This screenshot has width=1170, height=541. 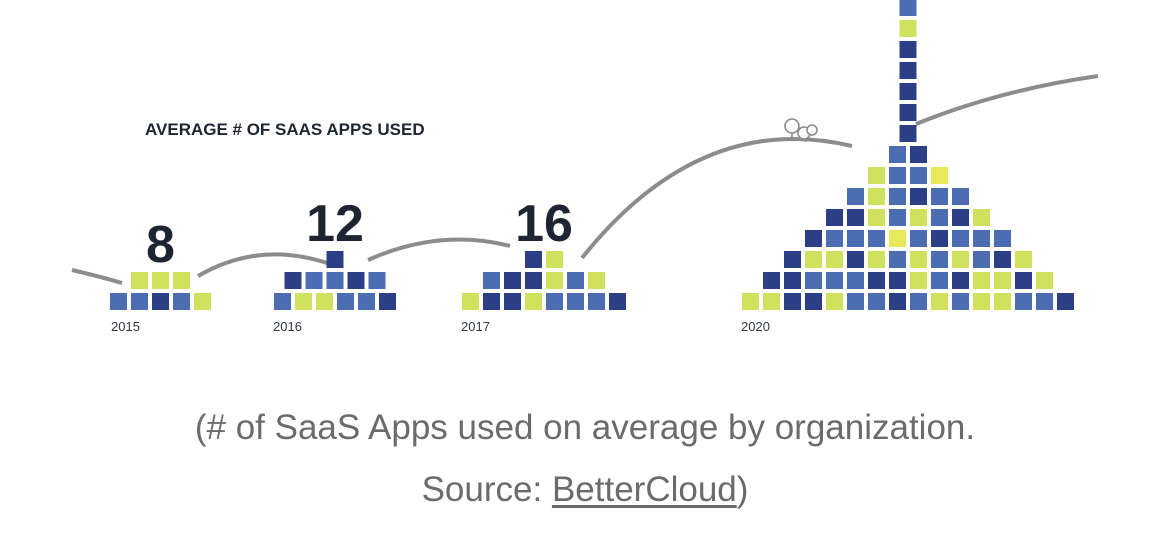 What do you see at coordinates (742, 489) in the screenshot?
I see `caption-source-suffix: )` at bounding box center [742, 489].